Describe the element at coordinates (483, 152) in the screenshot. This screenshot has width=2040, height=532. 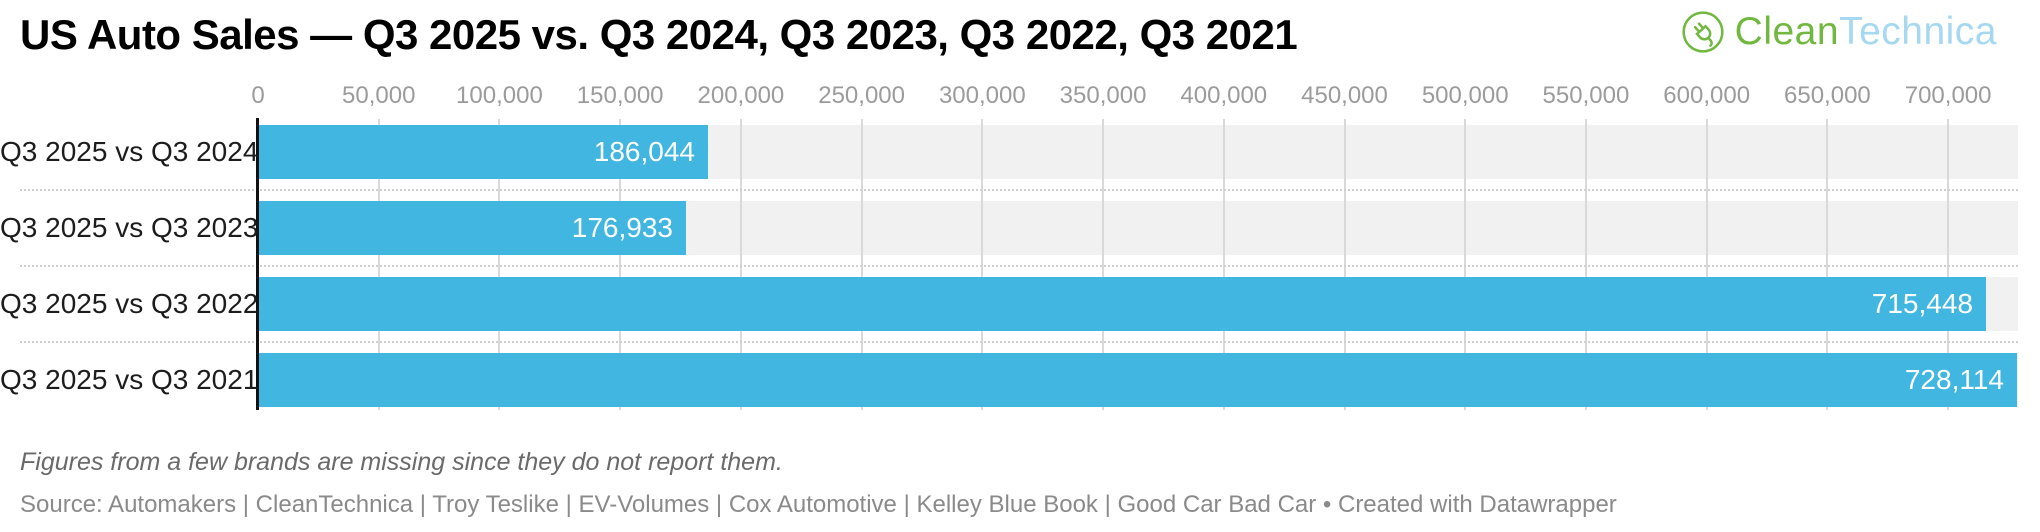
I see `bar: 186,044` at that location.